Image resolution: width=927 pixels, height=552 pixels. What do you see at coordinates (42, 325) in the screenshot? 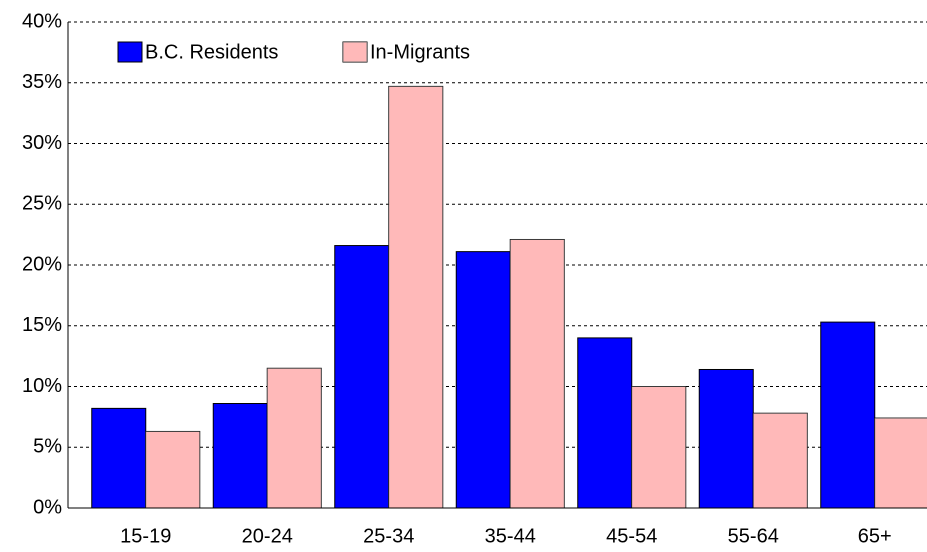
I see `y-tick-label: 15%` at bounding box center [42, 325].